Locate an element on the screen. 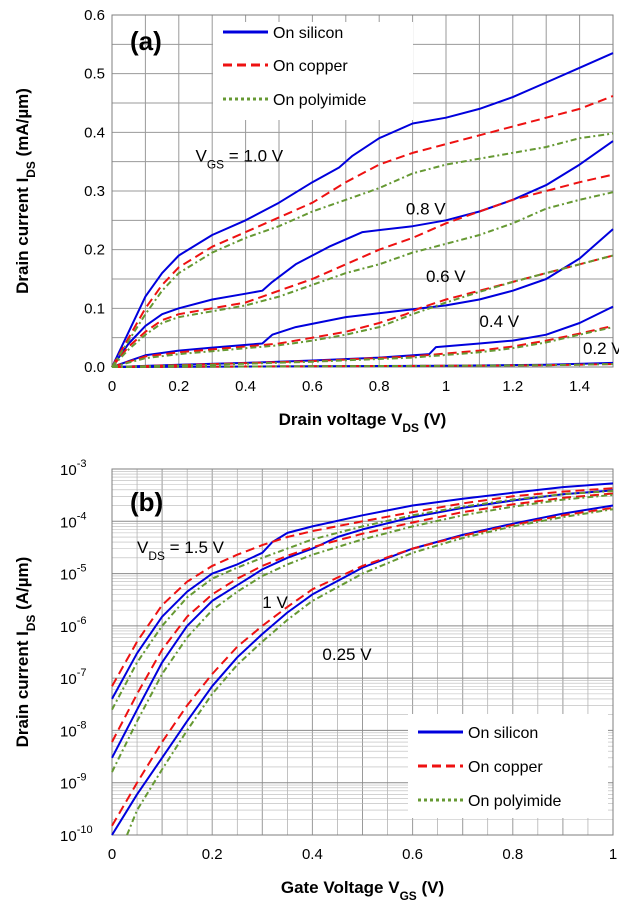 This screenshot has height=913, width=619. y-tick-label: 10⁻³ is located at coordinates (73, 468).